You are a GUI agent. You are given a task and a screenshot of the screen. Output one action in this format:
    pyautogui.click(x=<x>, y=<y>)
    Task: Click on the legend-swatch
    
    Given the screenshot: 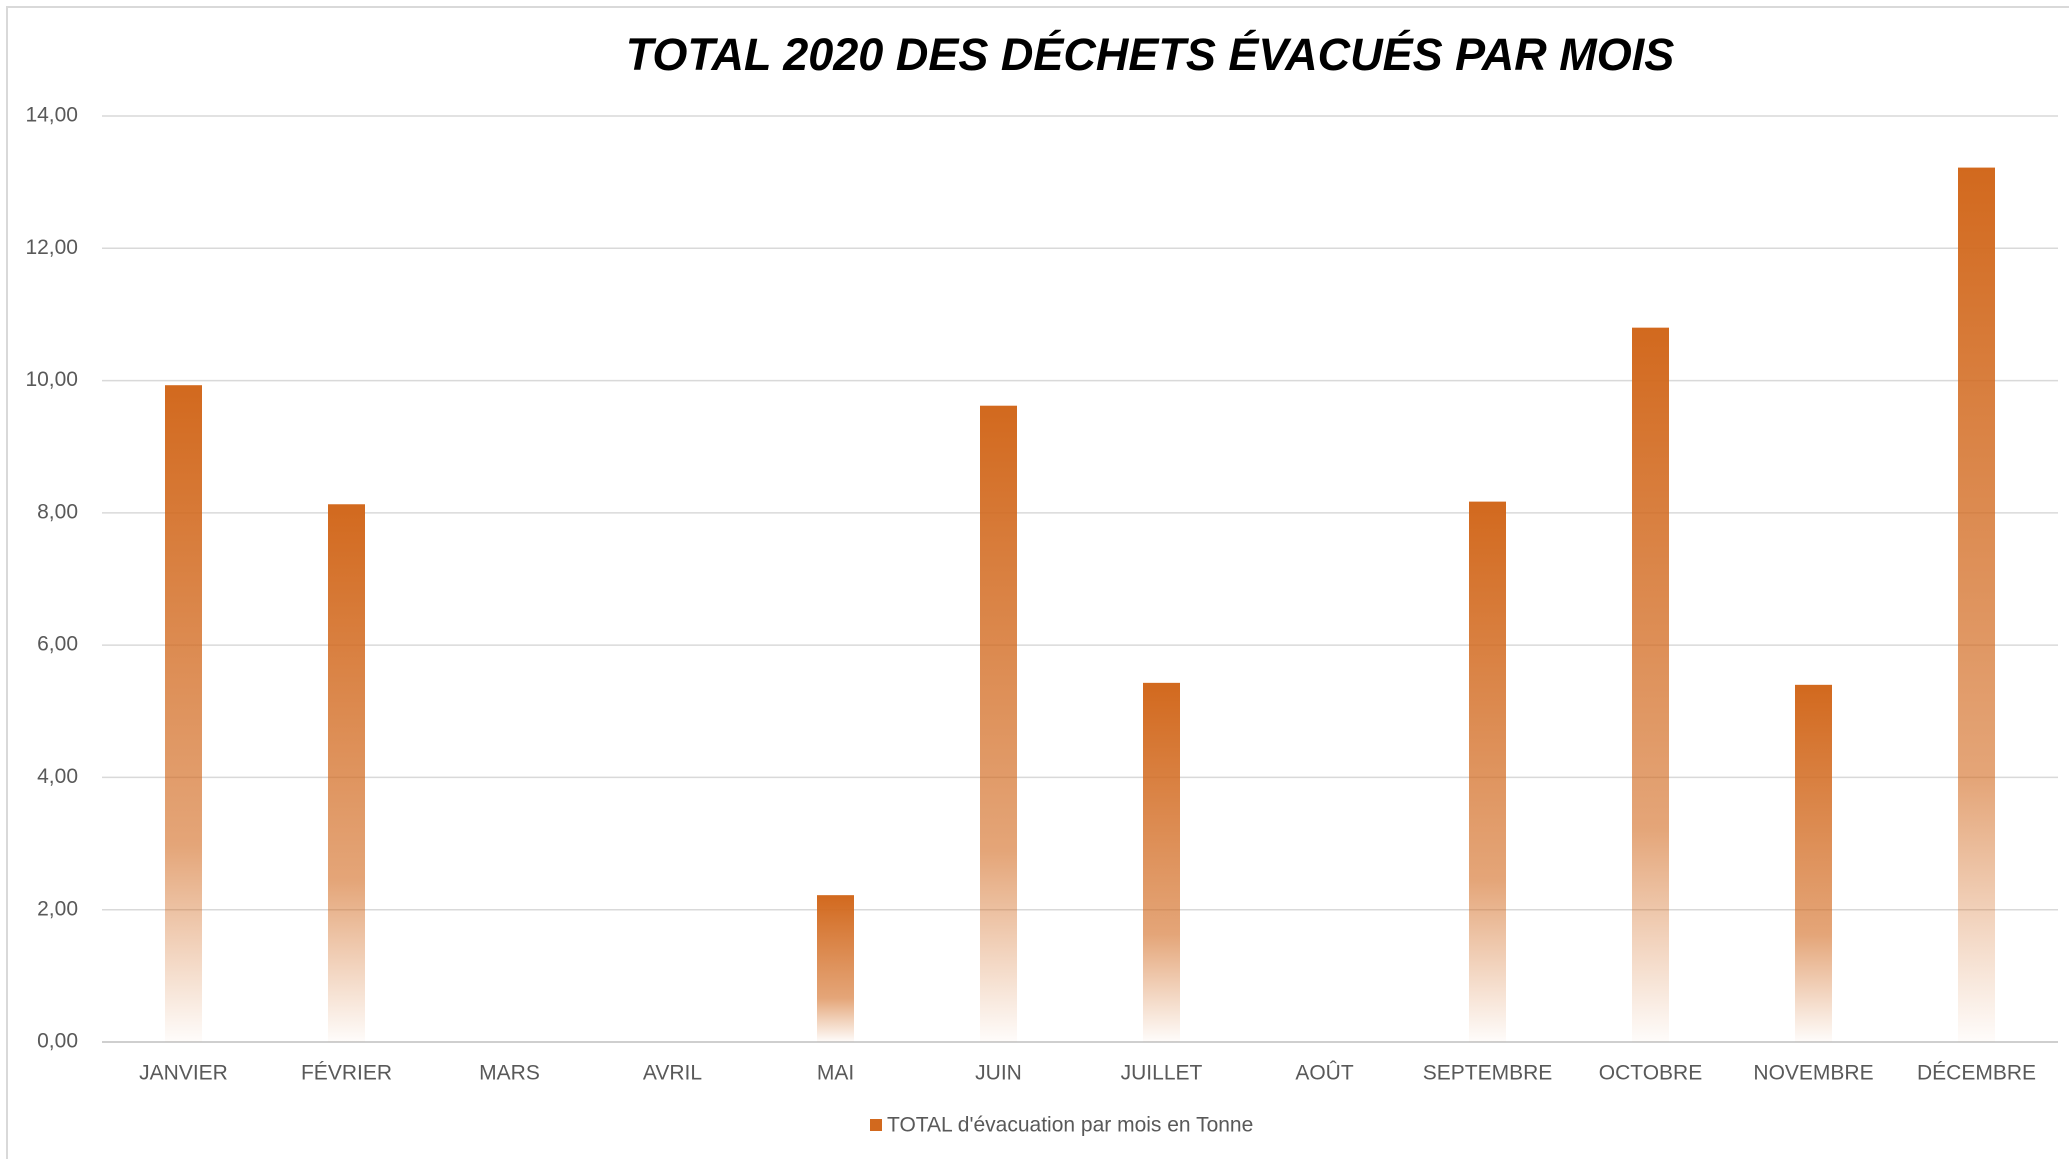 What is the action you would take?
    pyautogui.click(x=876, y=1125)
    